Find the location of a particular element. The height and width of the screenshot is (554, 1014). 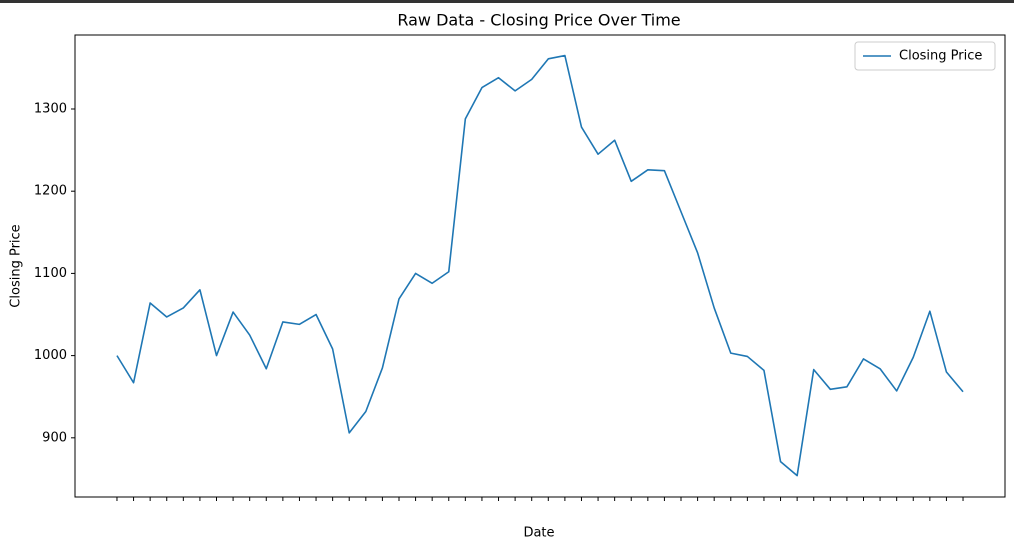

legend-box is located at coordinates (925, 56).